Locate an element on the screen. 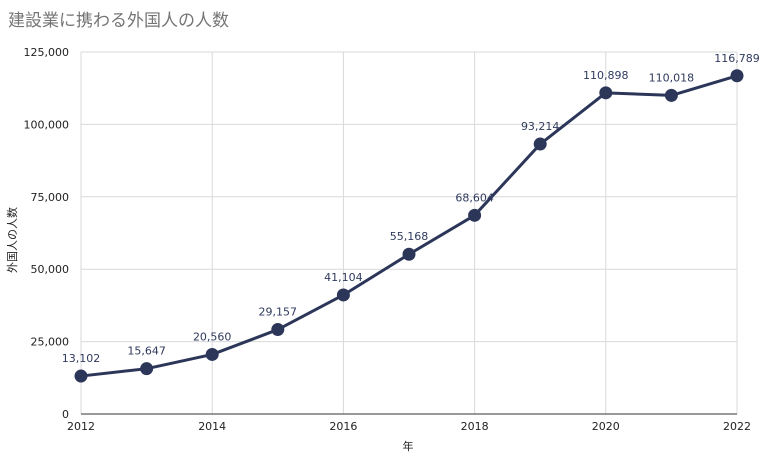 The width and height of the screenshot is (760, 462). data-label: 41,104 is located at coordinates (343, 277).